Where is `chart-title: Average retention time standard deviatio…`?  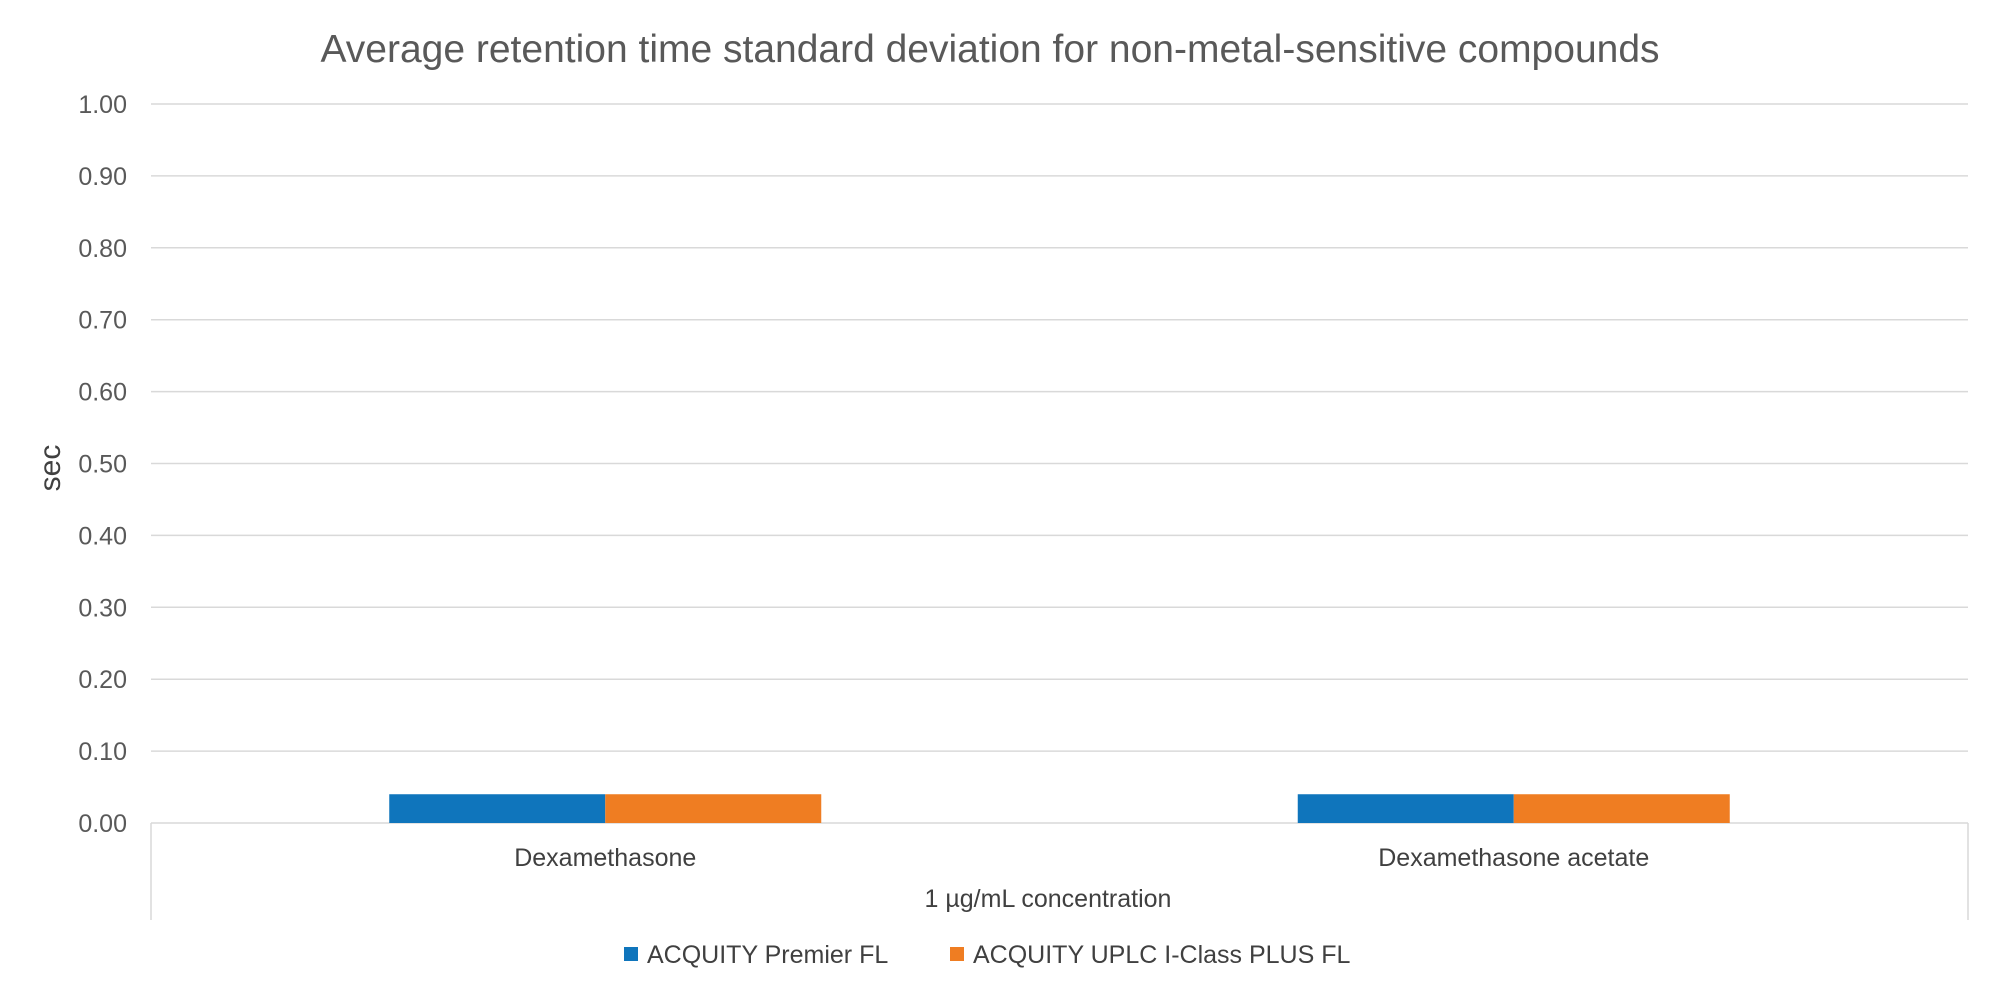 chart-title: Average retention time standard deviatio… is located at coordinates (989, 49).